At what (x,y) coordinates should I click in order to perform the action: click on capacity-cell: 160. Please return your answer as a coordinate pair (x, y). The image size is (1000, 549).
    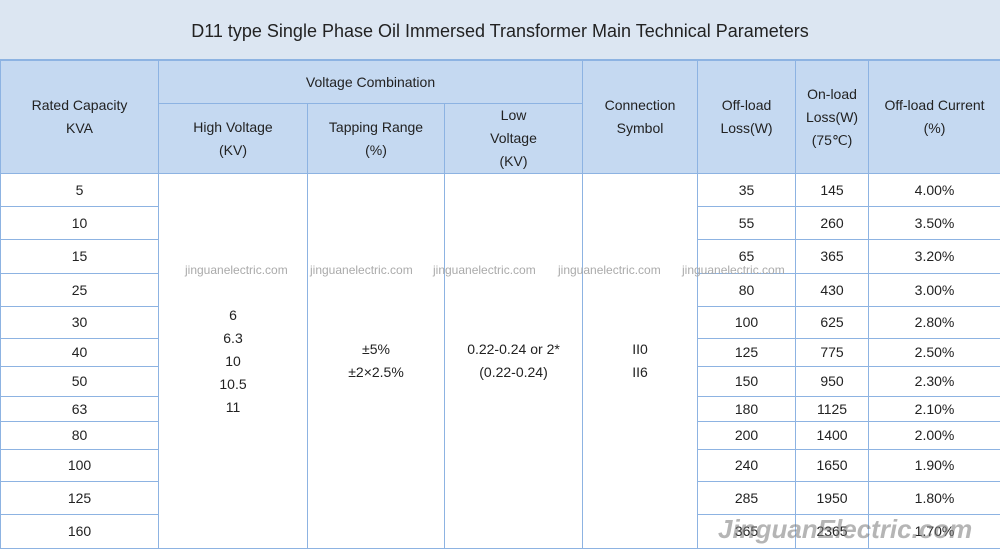
    Looking at the image, I should click on (80, 532).